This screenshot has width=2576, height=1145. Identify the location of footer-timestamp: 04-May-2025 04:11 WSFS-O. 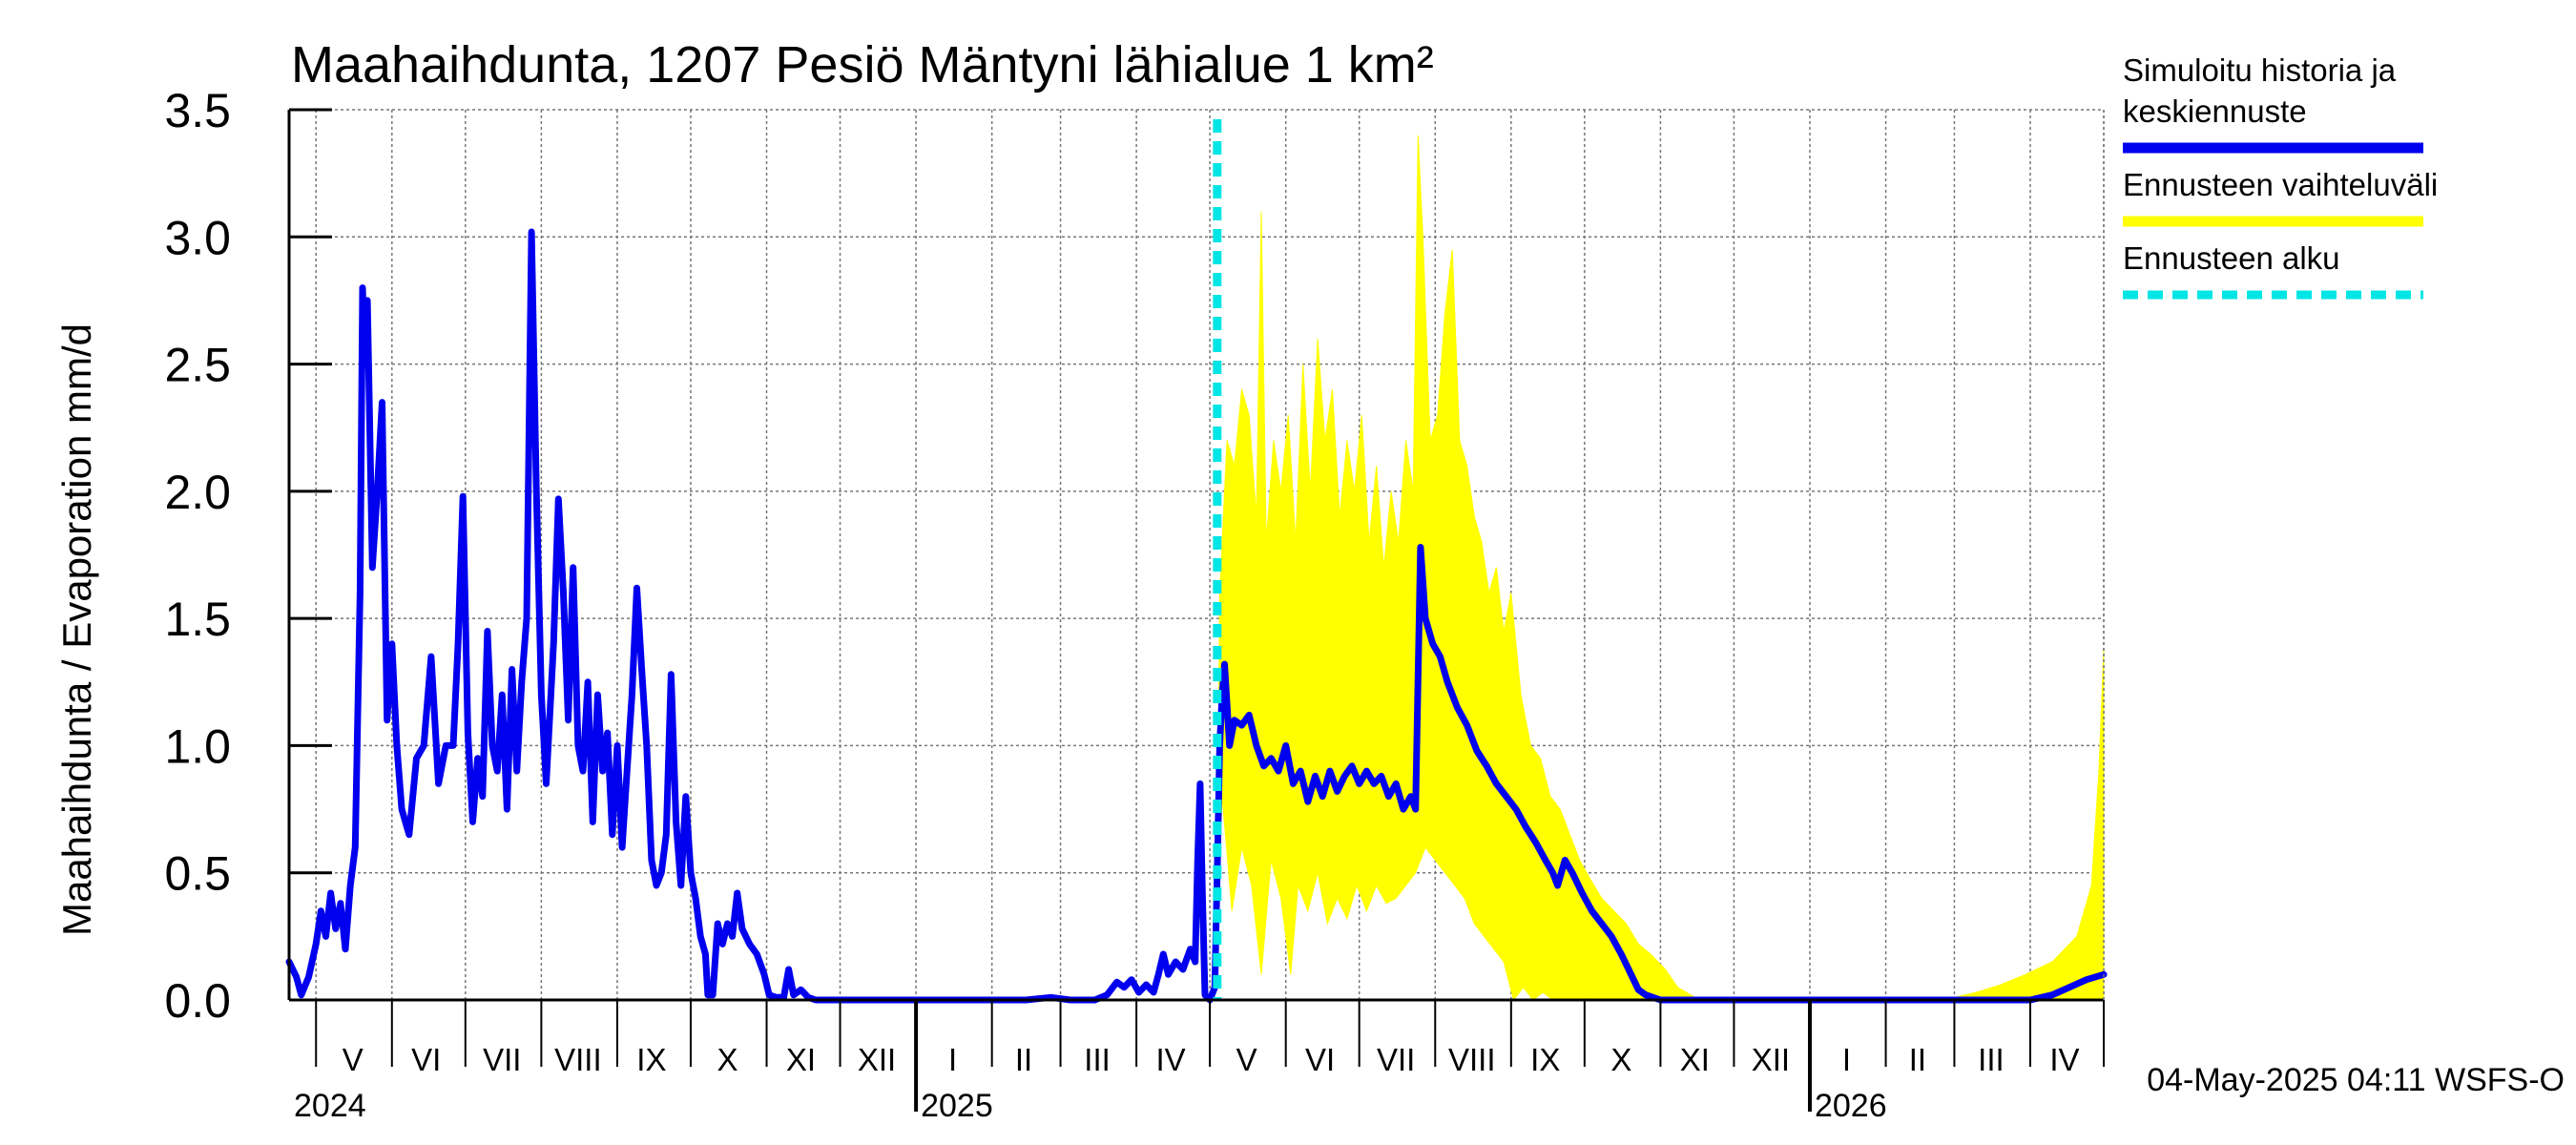
(2356, 1080).